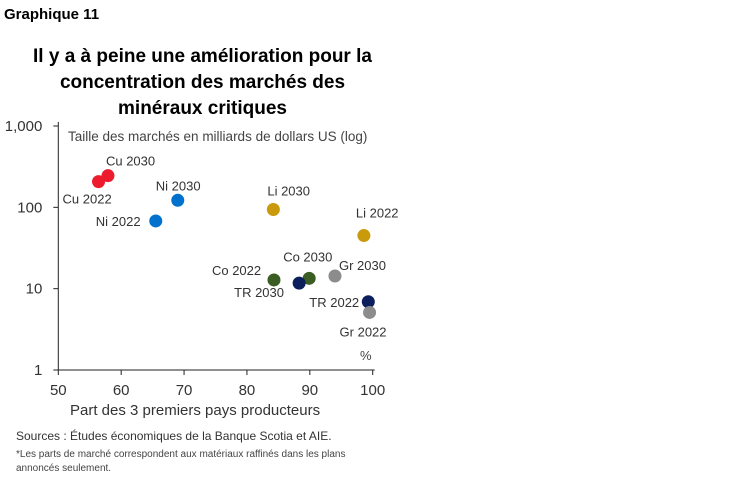 This screenshot has width=750, height=482. I want to click on point-label: Li 2030, so click(288, 191).